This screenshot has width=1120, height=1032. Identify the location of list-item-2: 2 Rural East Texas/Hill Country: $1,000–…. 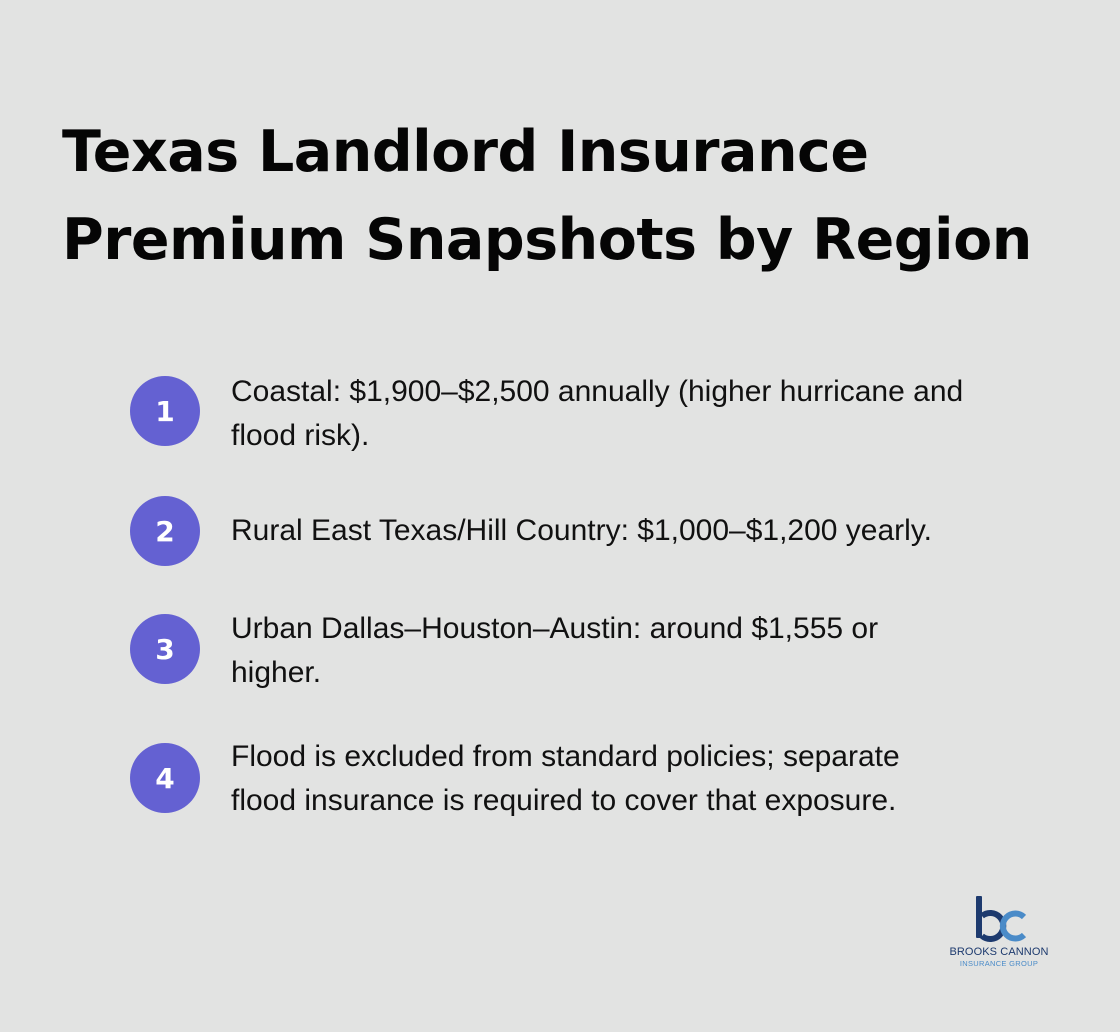
(595, 531).